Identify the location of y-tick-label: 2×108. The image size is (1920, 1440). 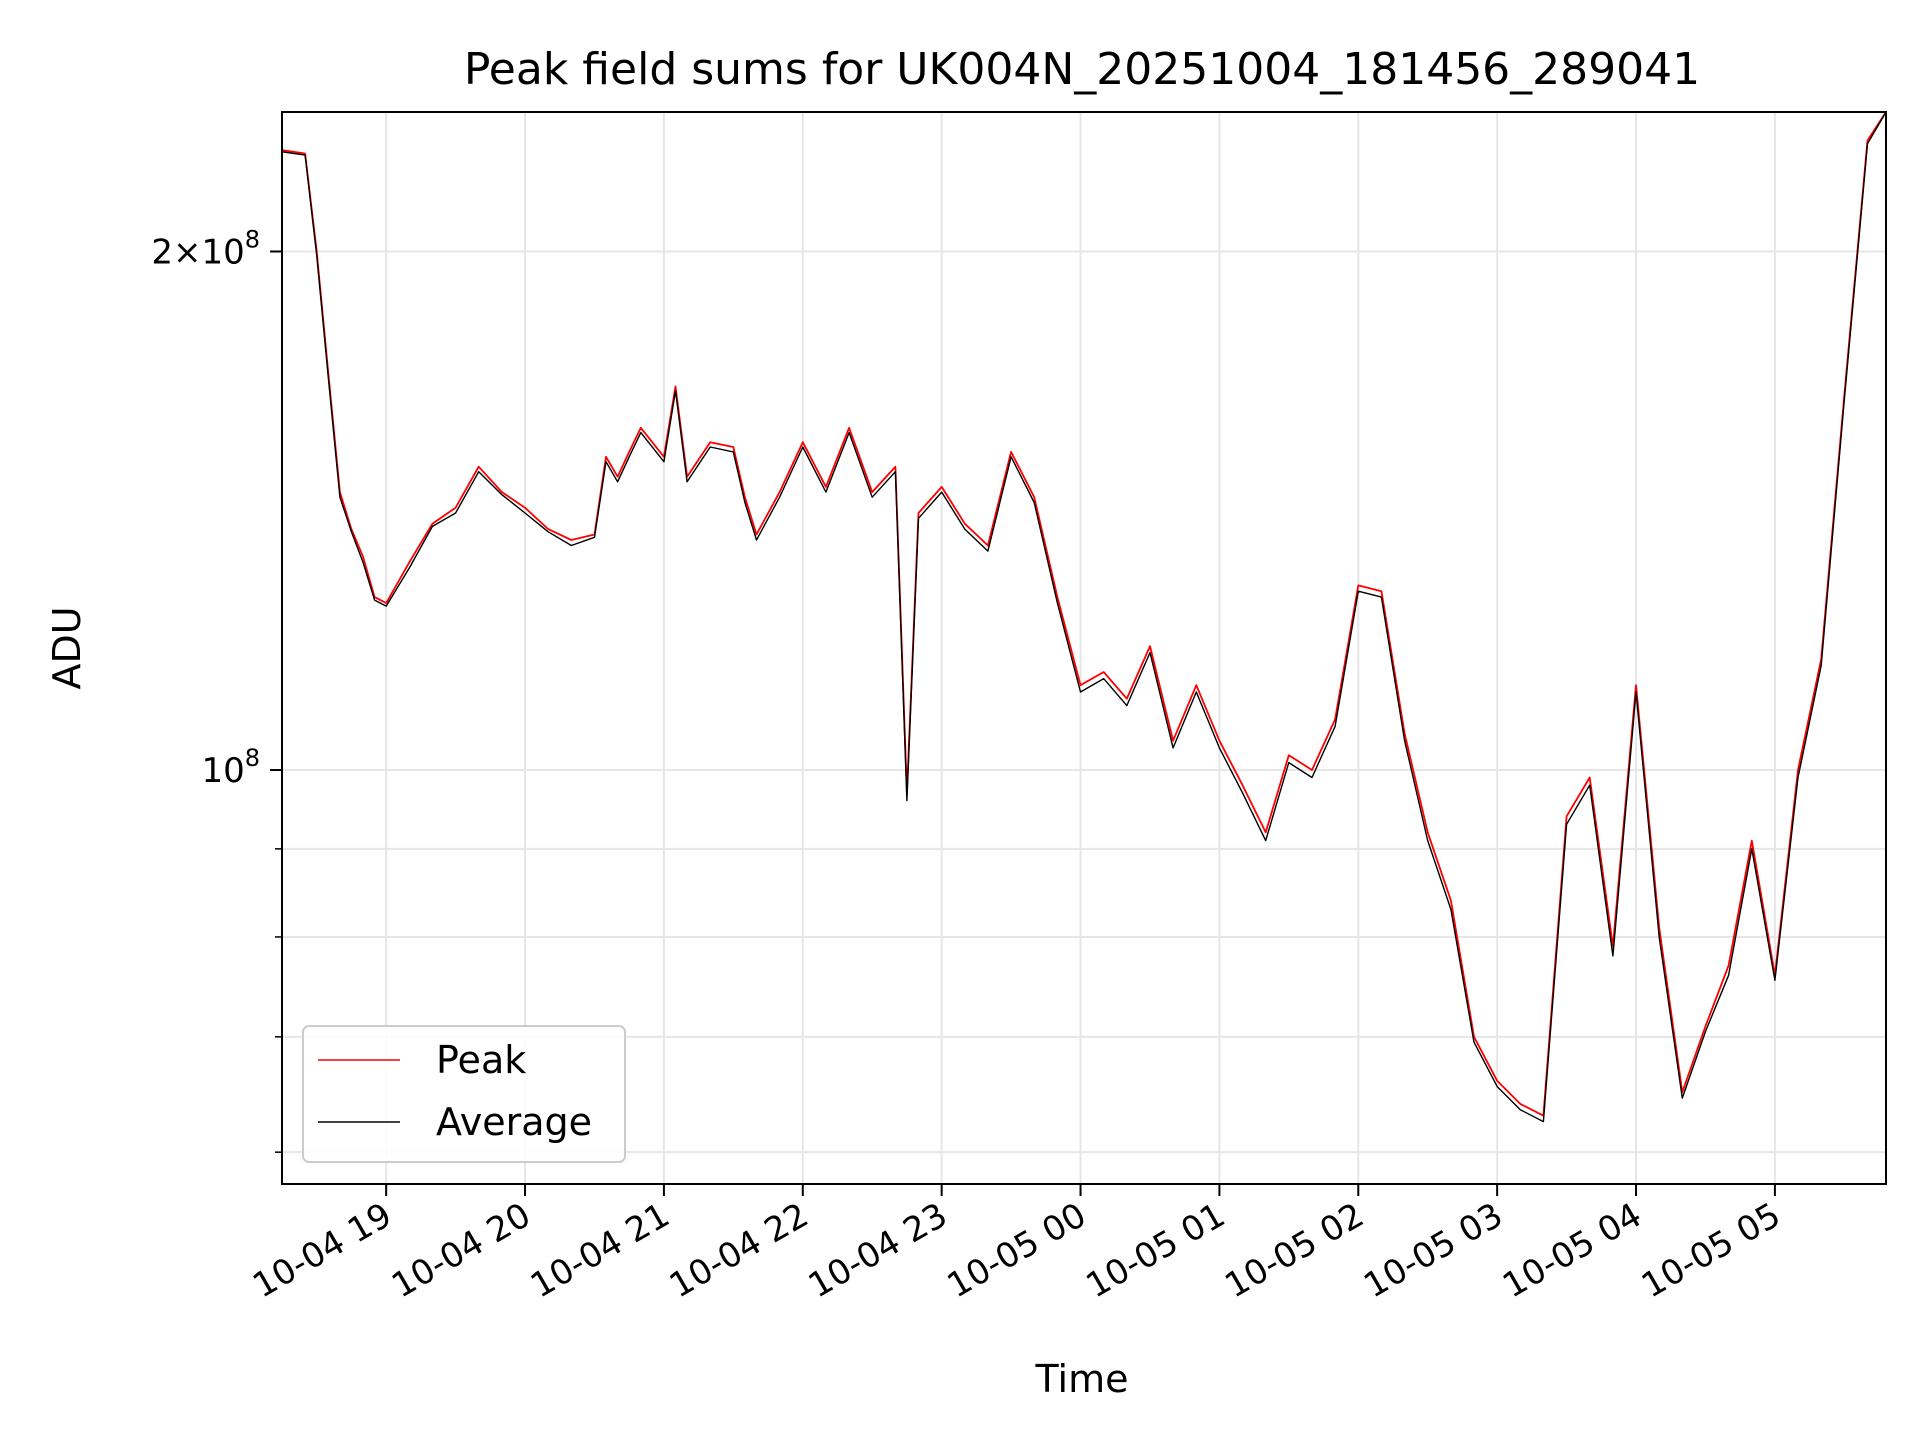
(205, 249).